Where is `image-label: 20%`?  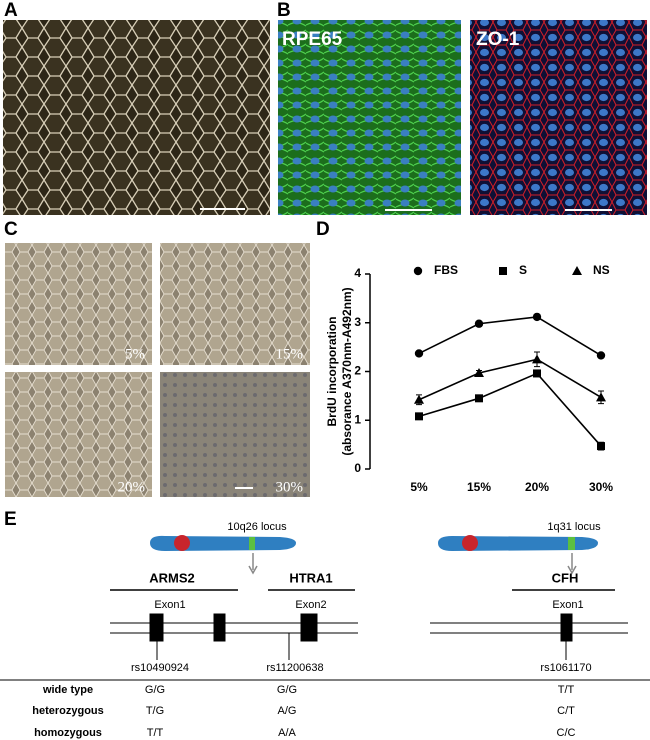 image-label: 20% is located at coordinates (132, 487).